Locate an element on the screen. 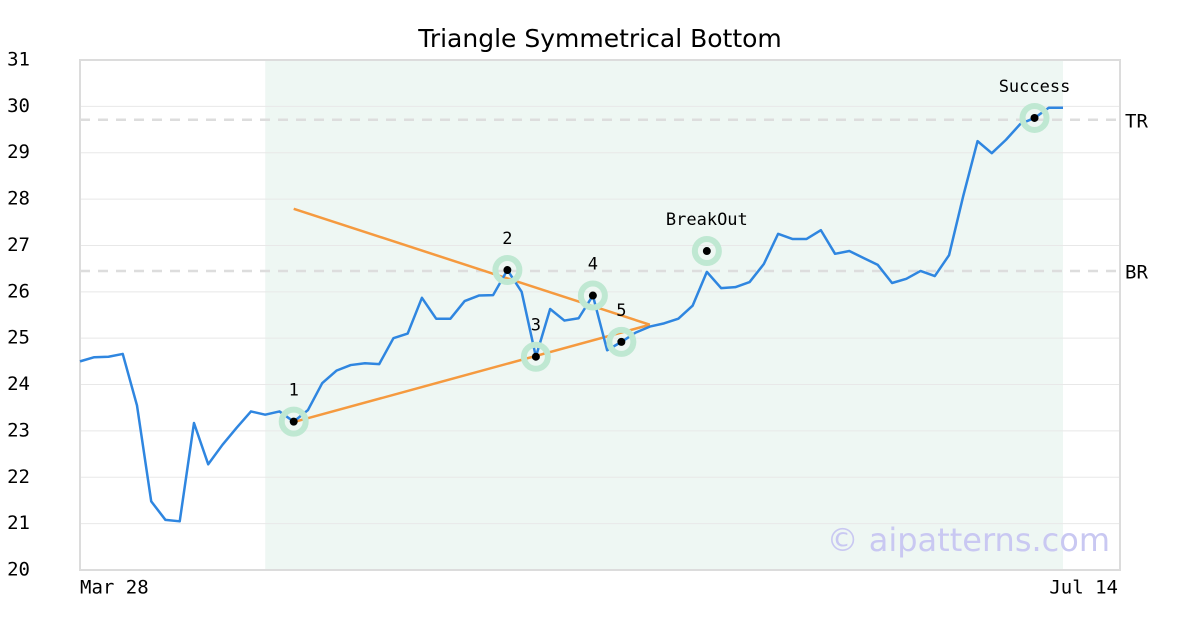 This screenshot has width=1200, height=630. y-tick-label: 31 is located at coordinates (18, 60).